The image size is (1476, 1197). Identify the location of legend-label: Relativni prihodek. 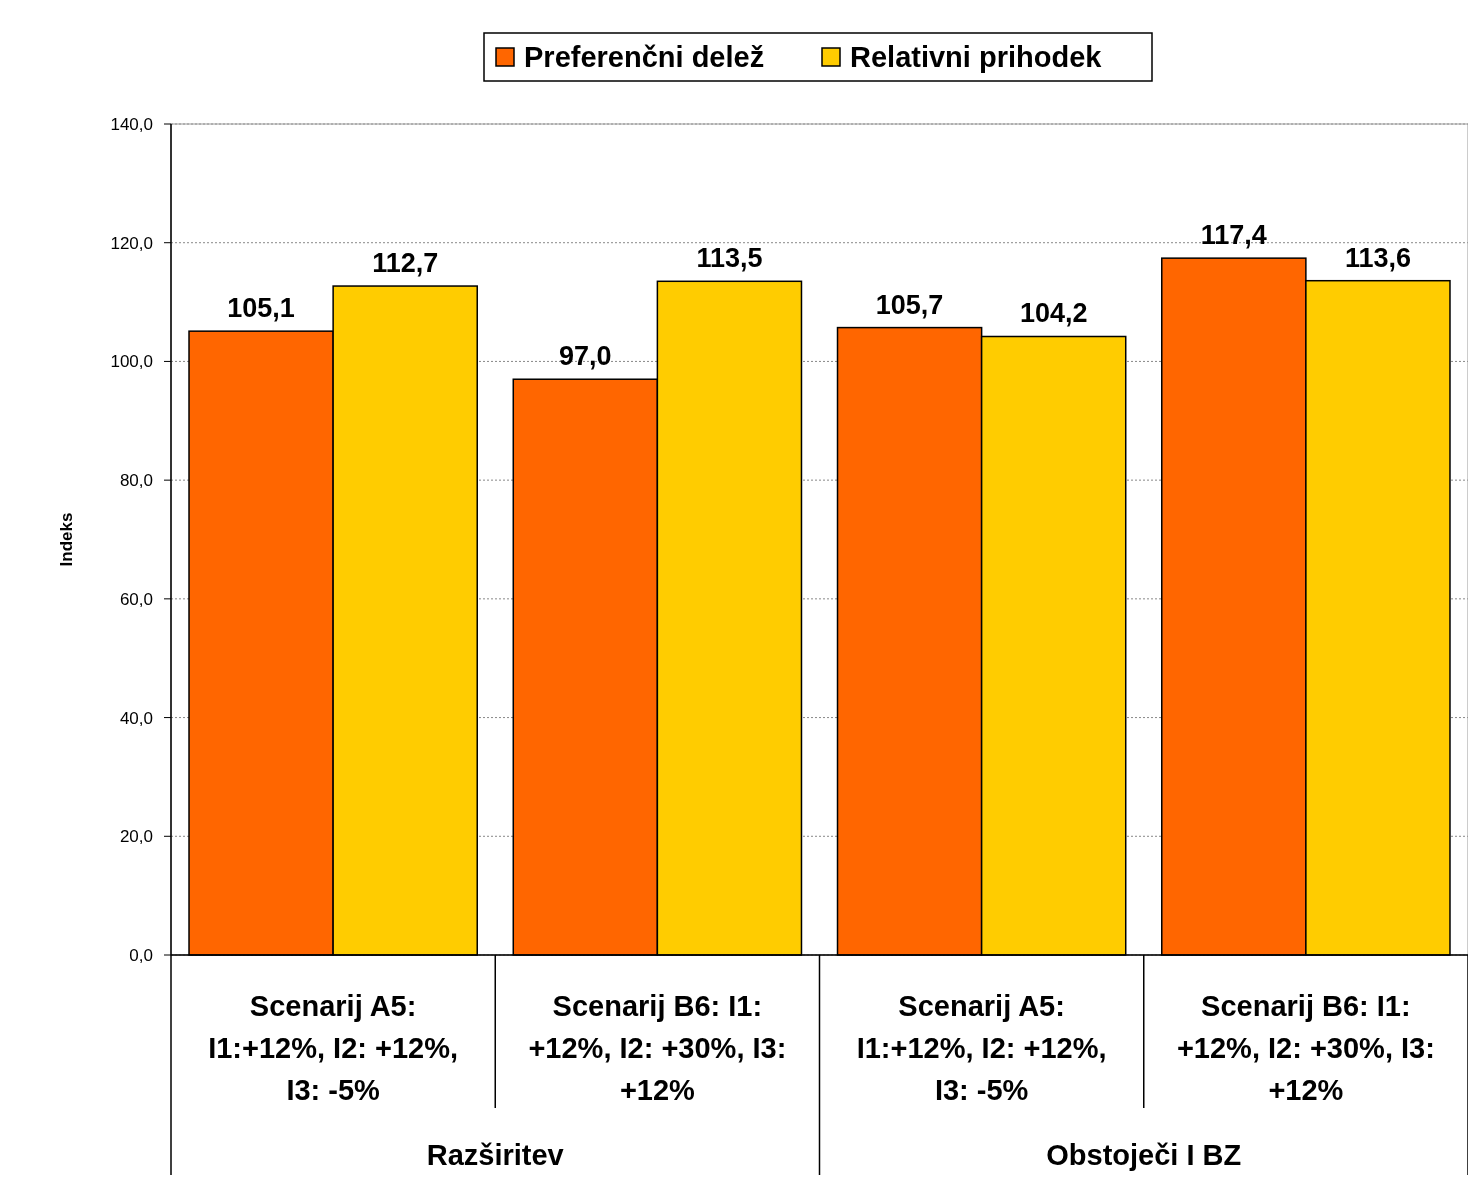
(976, 57).